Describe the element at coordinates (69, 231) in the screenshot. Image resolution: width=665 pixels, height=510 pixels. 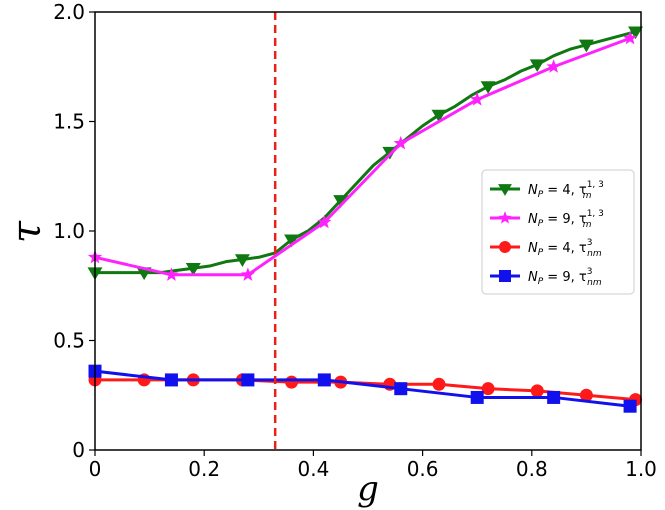
I see `y-tick-label: 1.0` at that location.